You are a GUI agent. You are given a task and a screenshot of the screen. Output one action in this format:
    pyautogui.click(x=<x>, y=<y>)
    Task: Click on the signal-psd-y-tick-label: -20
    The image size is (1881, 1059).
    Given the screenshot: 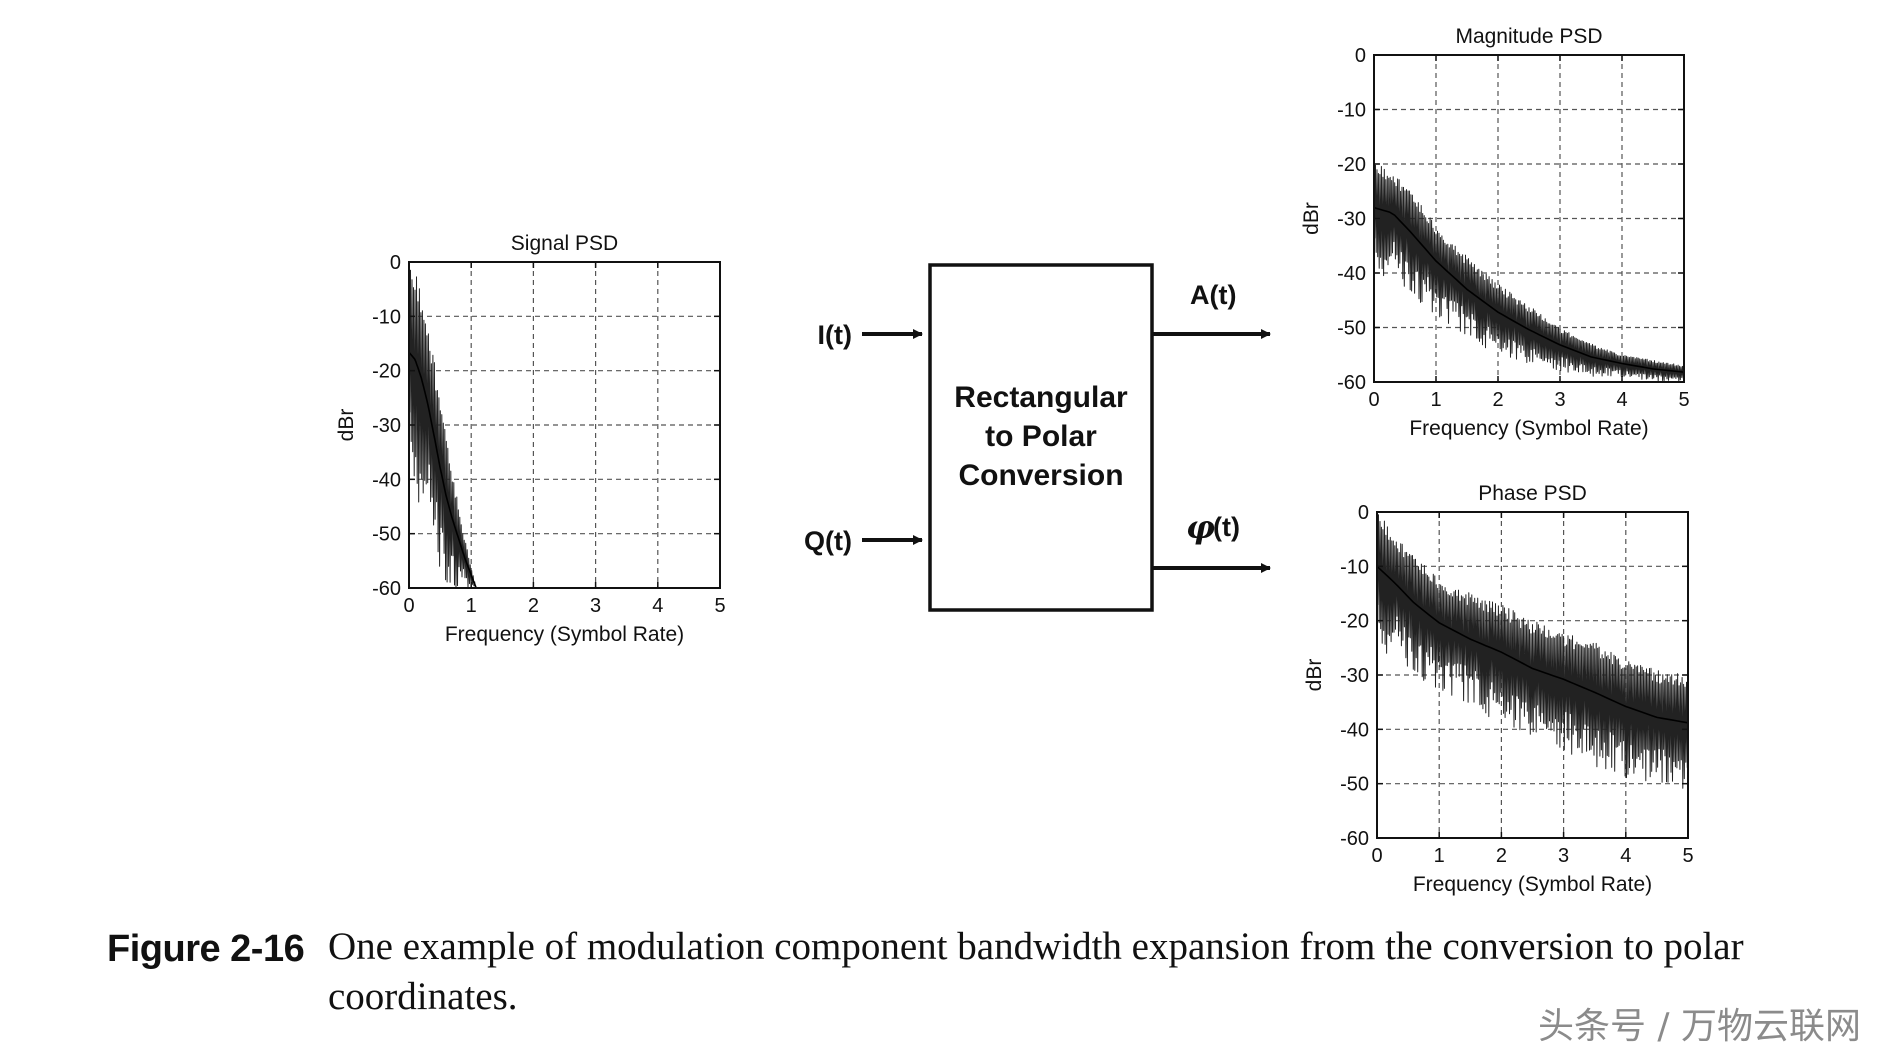 What is the action you would take?
    pyautogui.click(x=386, y=372)
    